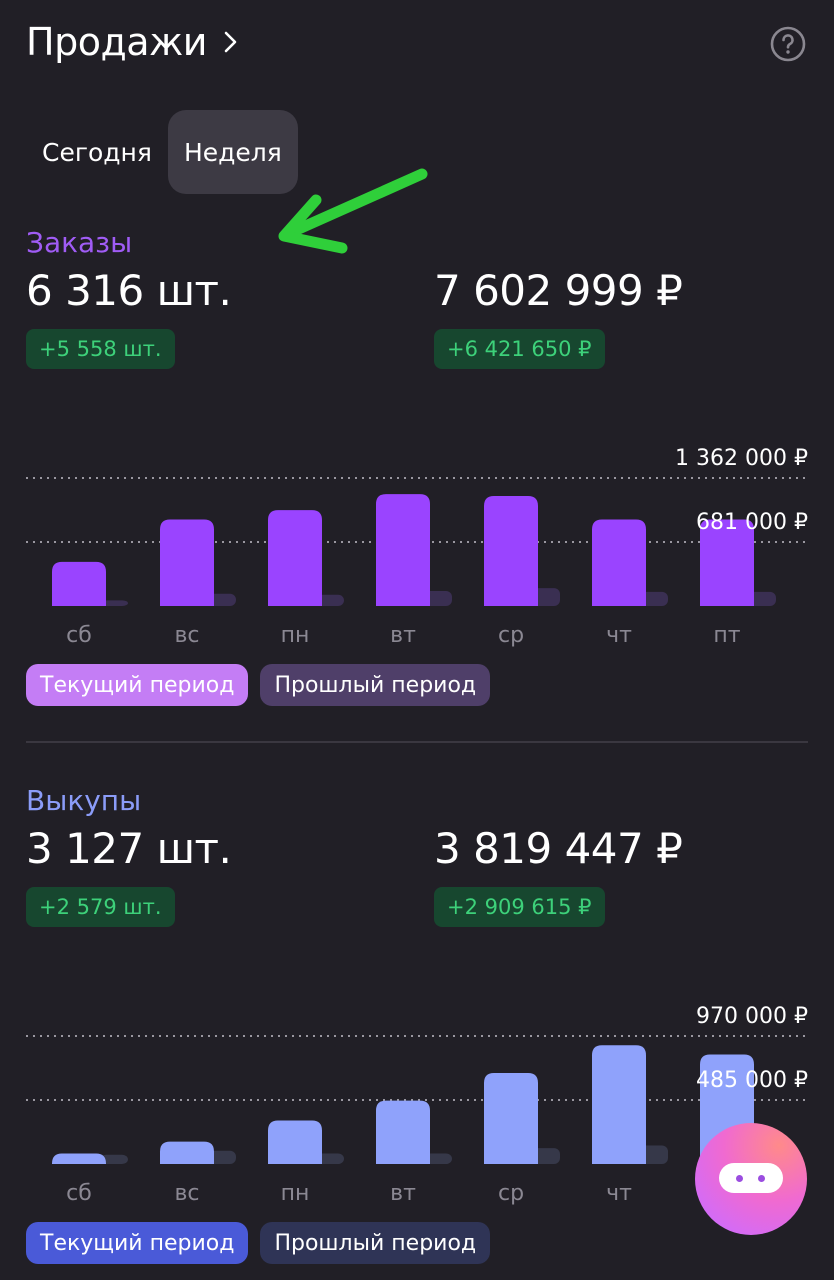  I want to click on robot-face-icon, so click(751, 1178).